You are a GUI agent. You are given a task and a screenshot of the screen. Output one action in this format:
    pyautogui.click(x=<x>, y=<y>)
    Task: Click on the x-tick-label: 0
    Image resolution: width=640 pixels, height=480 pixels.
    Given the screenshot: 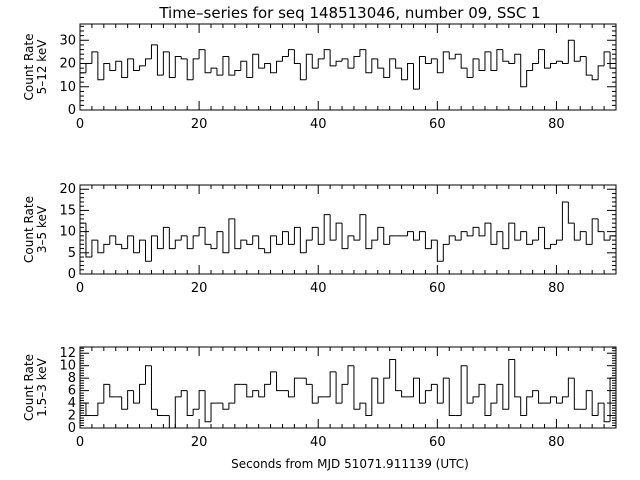 What is the action you would take?
    pyautogui.click(x=80, y=124)
    